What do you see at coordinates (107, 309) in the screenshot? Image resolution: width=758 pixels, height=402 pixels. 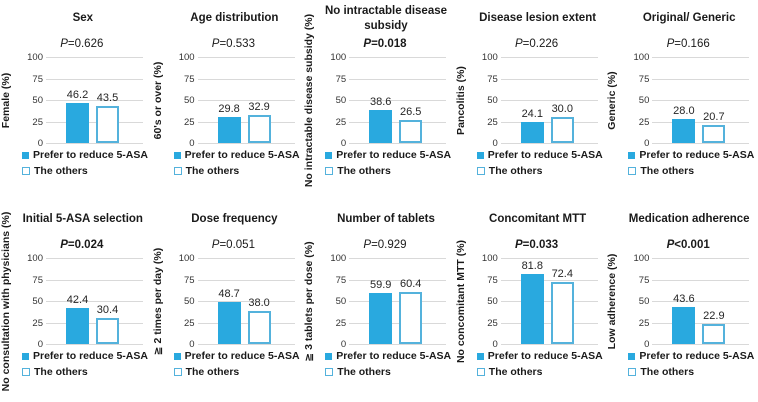 I see `bar-value-label: 30.4` at bounding box center [107, 309].